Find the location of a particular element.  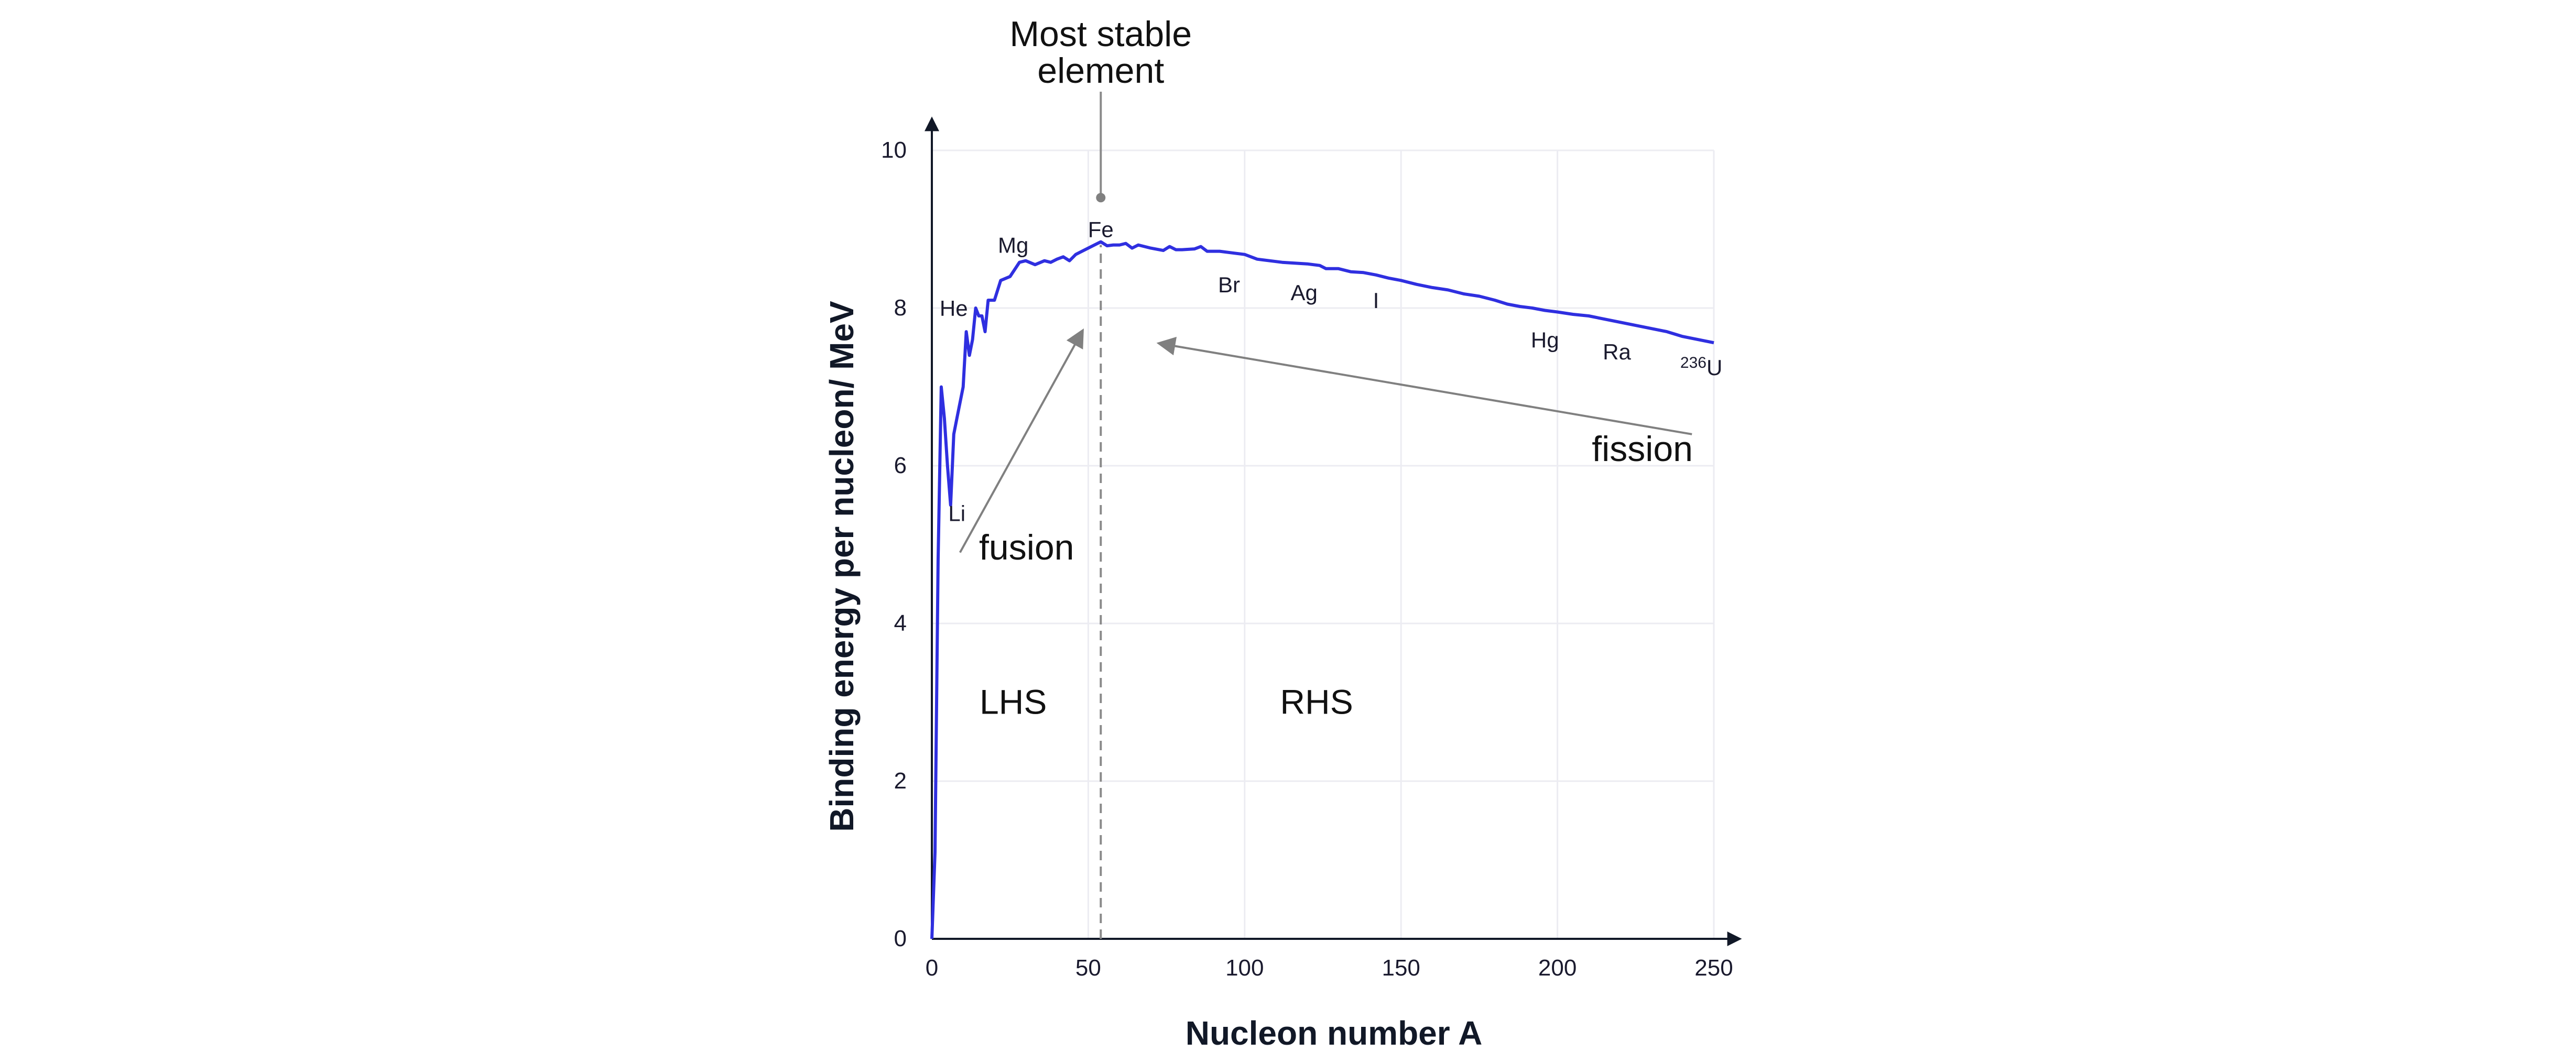

fission-arrow is located at coordinates (1424, 385).